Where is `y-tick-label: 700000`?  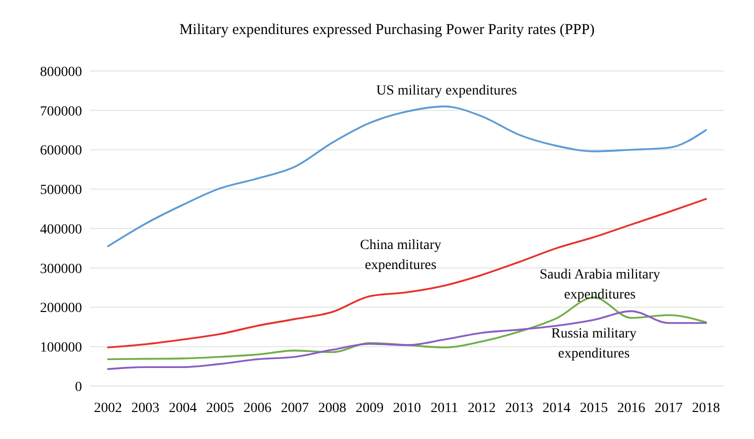
y-tick-label: 700000 is located at coordinates (61, 112).